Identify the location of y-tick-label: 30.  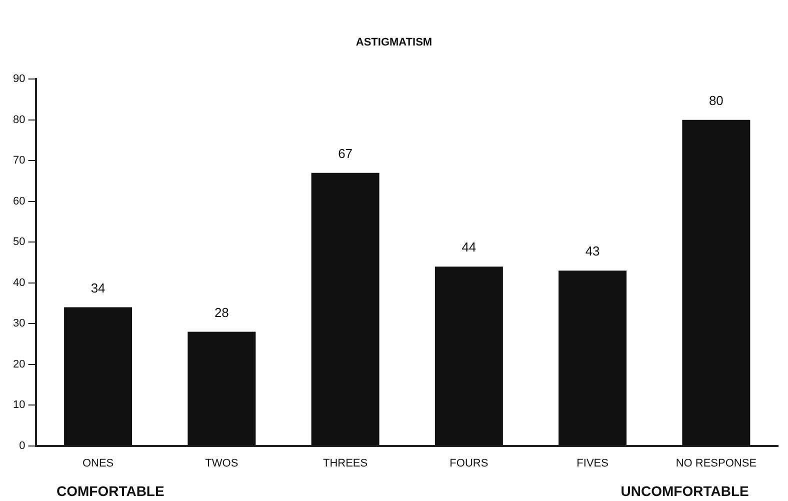
(19, 324).